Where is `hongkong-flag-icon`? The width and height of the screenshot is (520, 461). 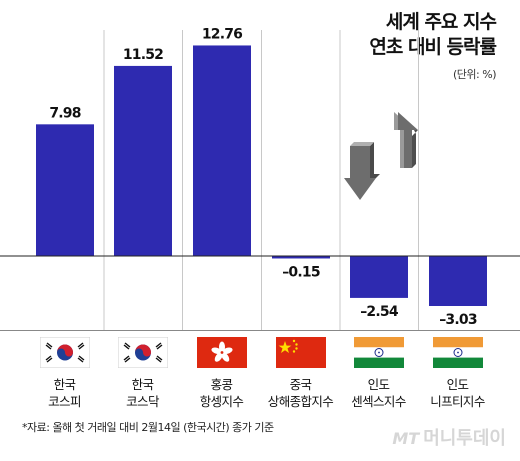
hongkong-flag-icon is located at coordinates (222, 352).